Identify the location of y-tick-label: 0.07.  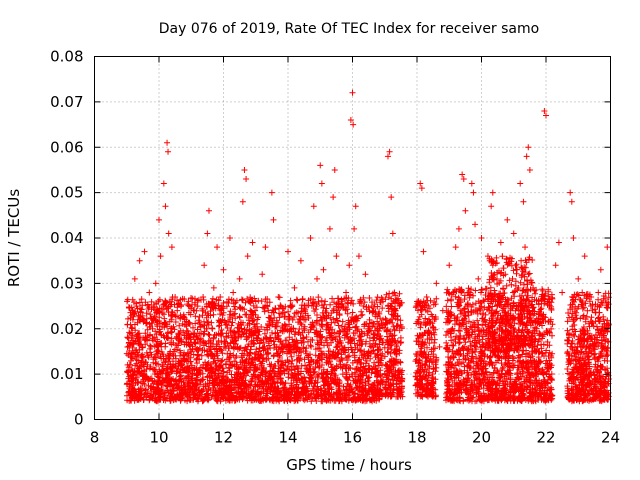
(66, 102).